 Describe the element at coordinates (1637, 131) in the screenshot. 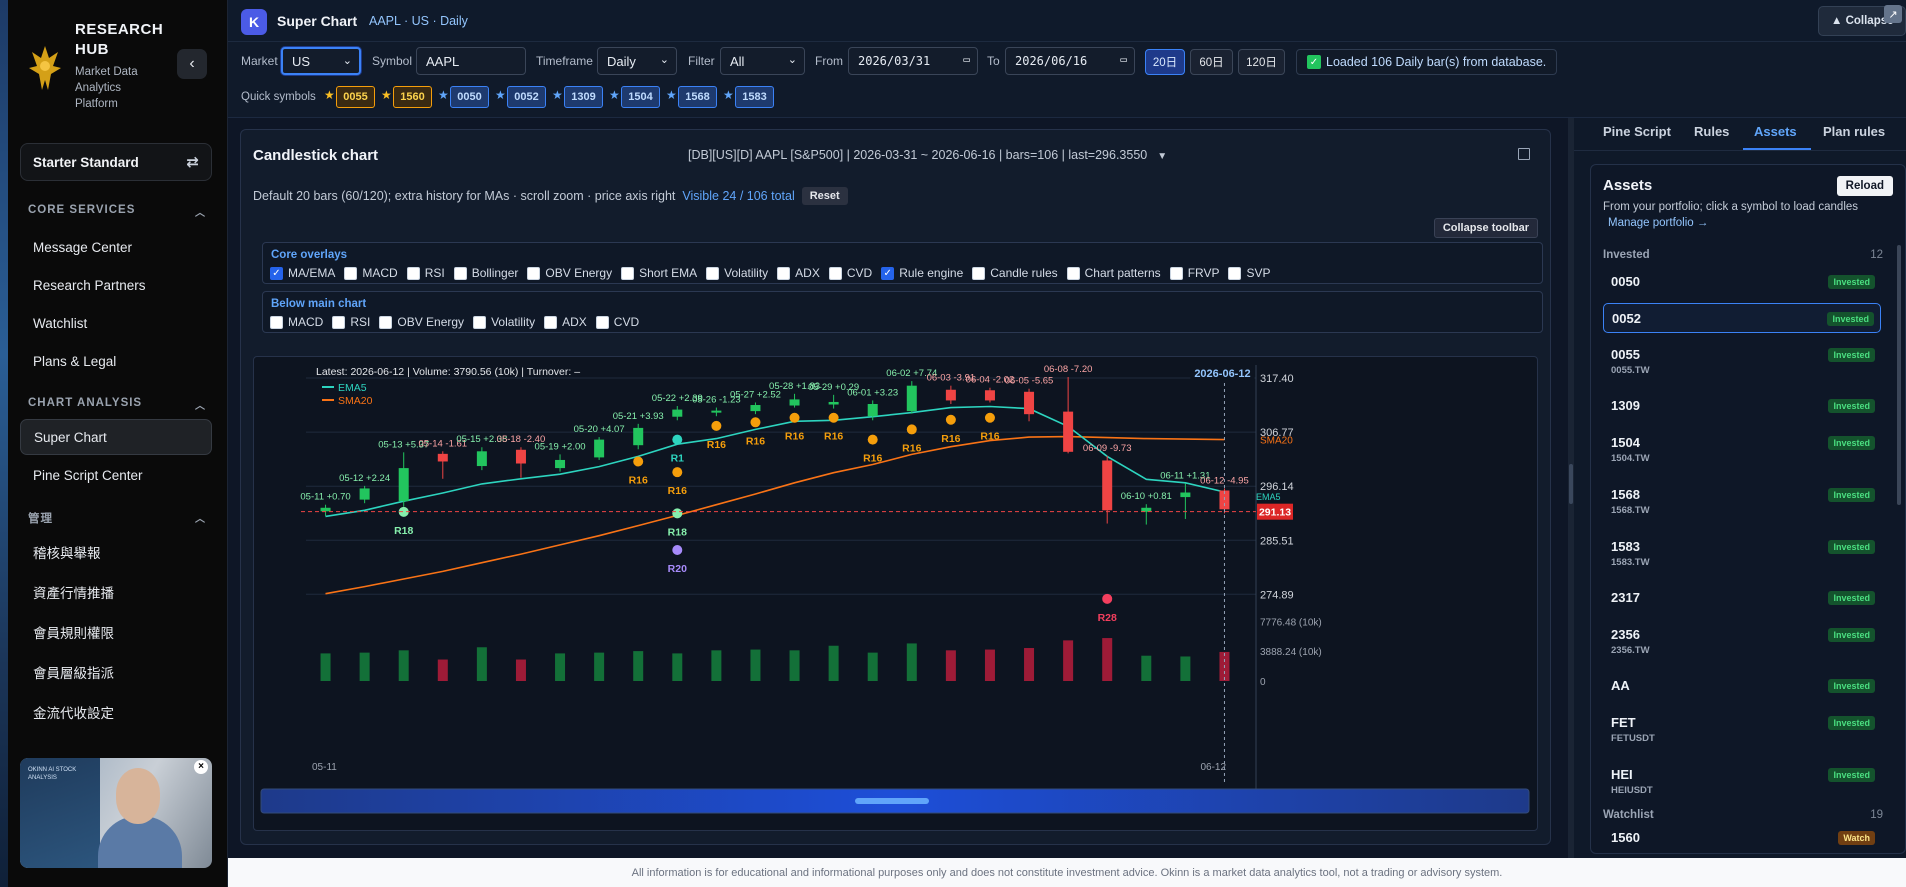

I see `tab-pine-script: Pine Script` at that location.